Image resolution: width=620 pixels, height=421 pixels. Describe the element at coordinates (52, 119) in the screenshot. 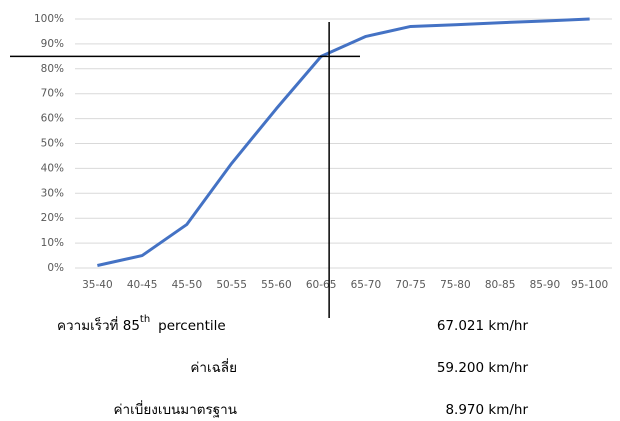

I see `y-tick-label: 60%` at that location.